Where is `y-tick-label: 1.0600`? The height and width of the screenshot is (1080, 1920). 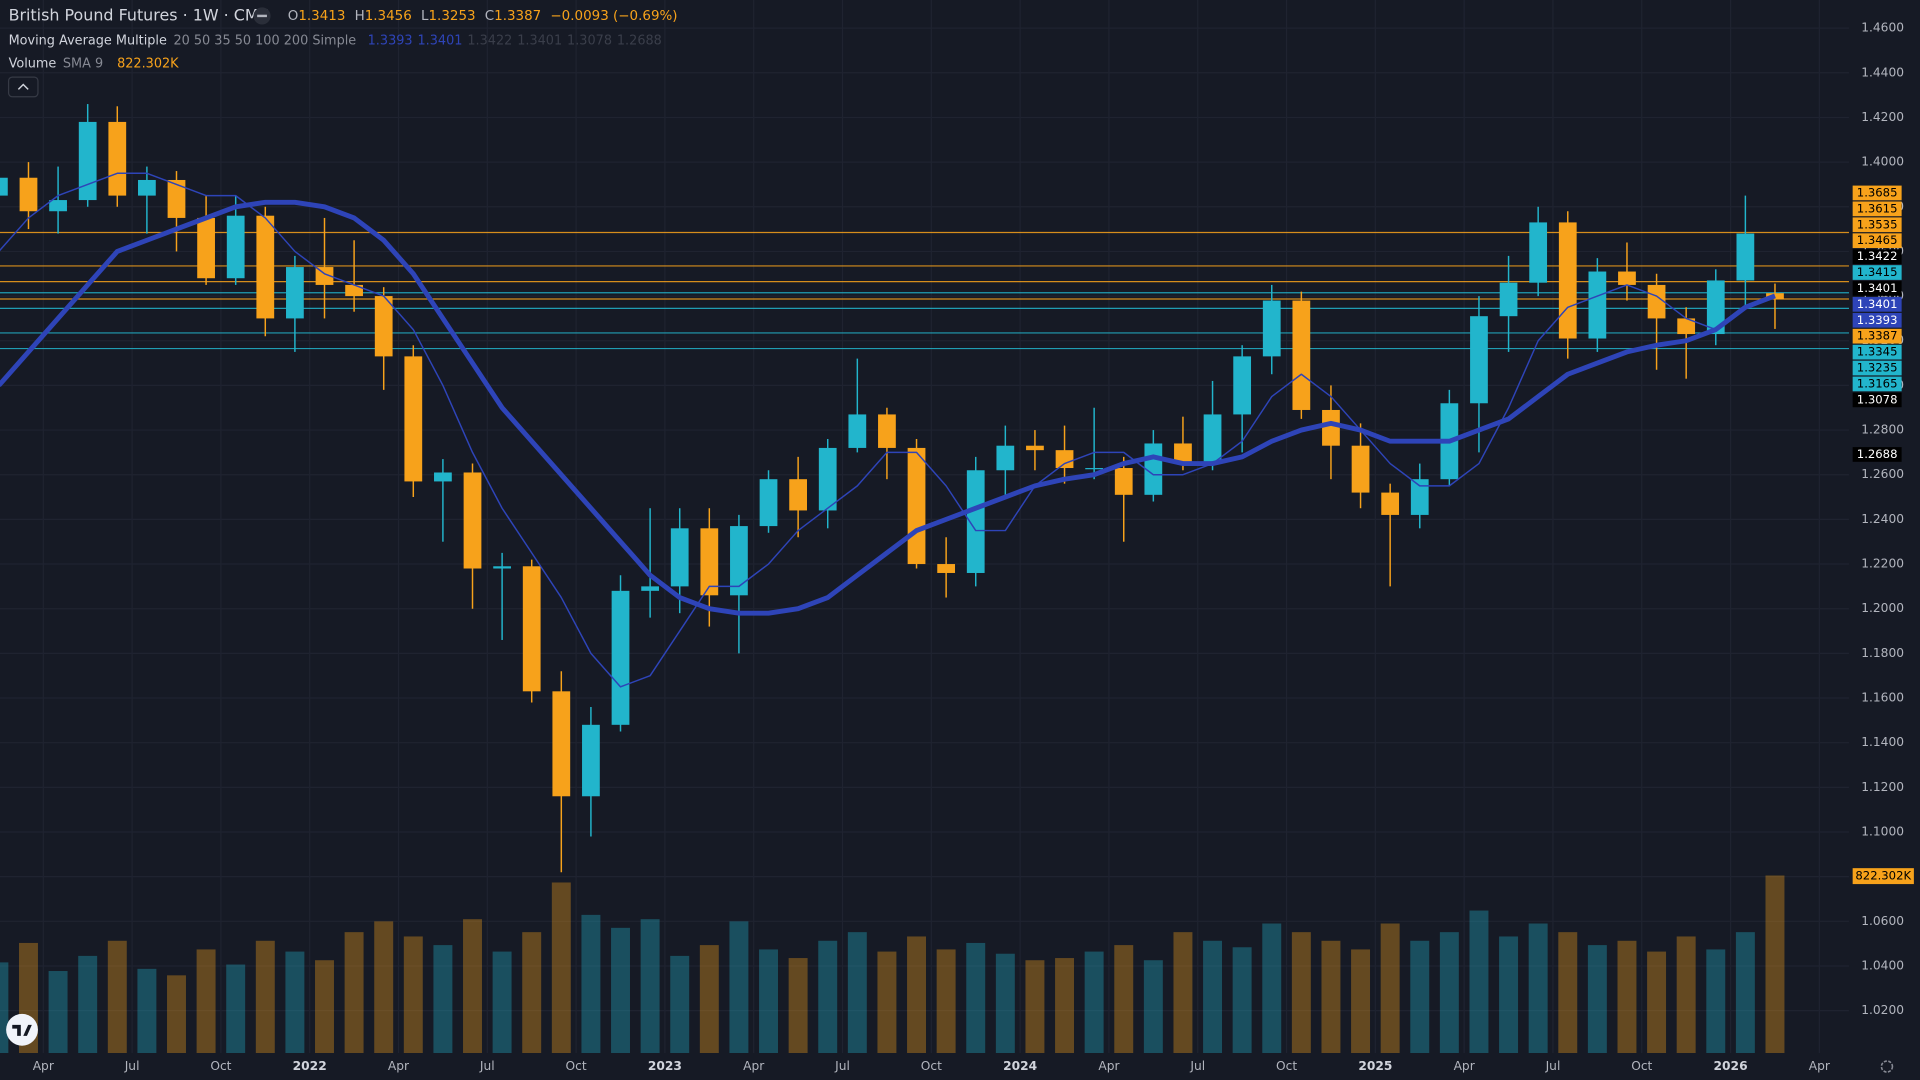 y-tick-label: 1.0600 is located at coordinates (1882, 921).